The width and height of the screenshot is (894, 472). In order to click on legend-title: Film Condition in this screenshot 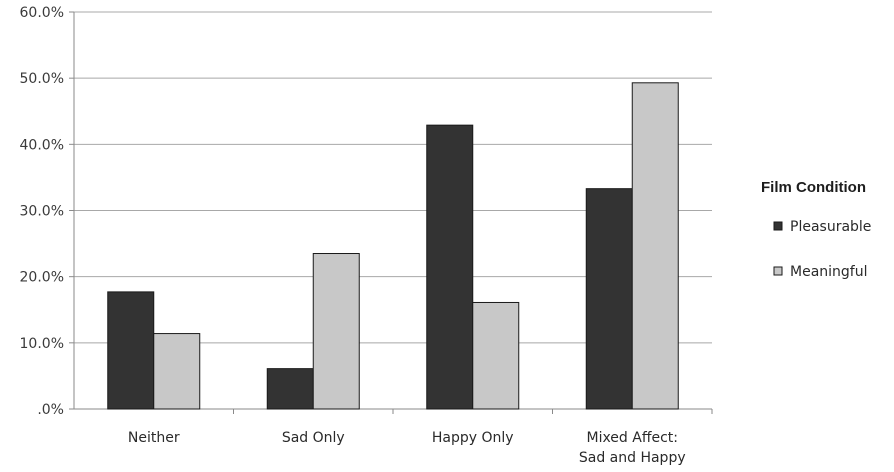, I will do `click(813, 187)`.